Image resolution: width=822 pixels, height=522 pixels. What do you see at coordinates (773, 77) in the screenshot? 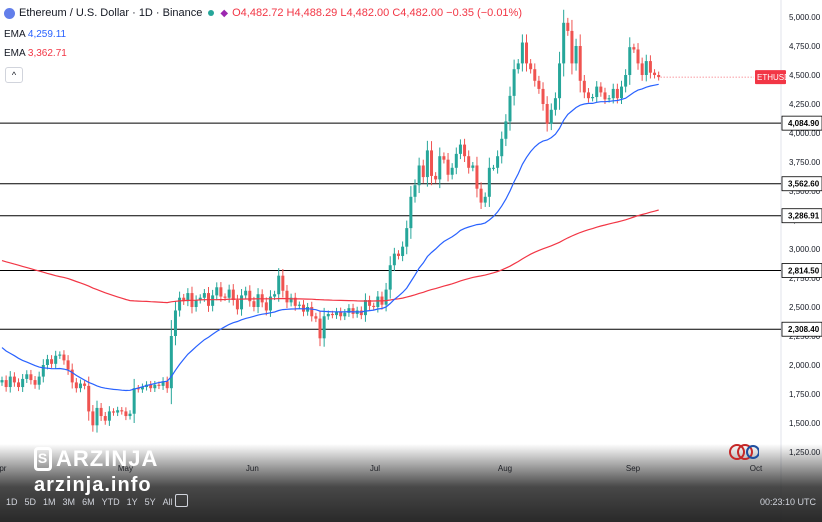
I see `symbol-tag-text: ETHUSD` at bounding box center [773, 77].